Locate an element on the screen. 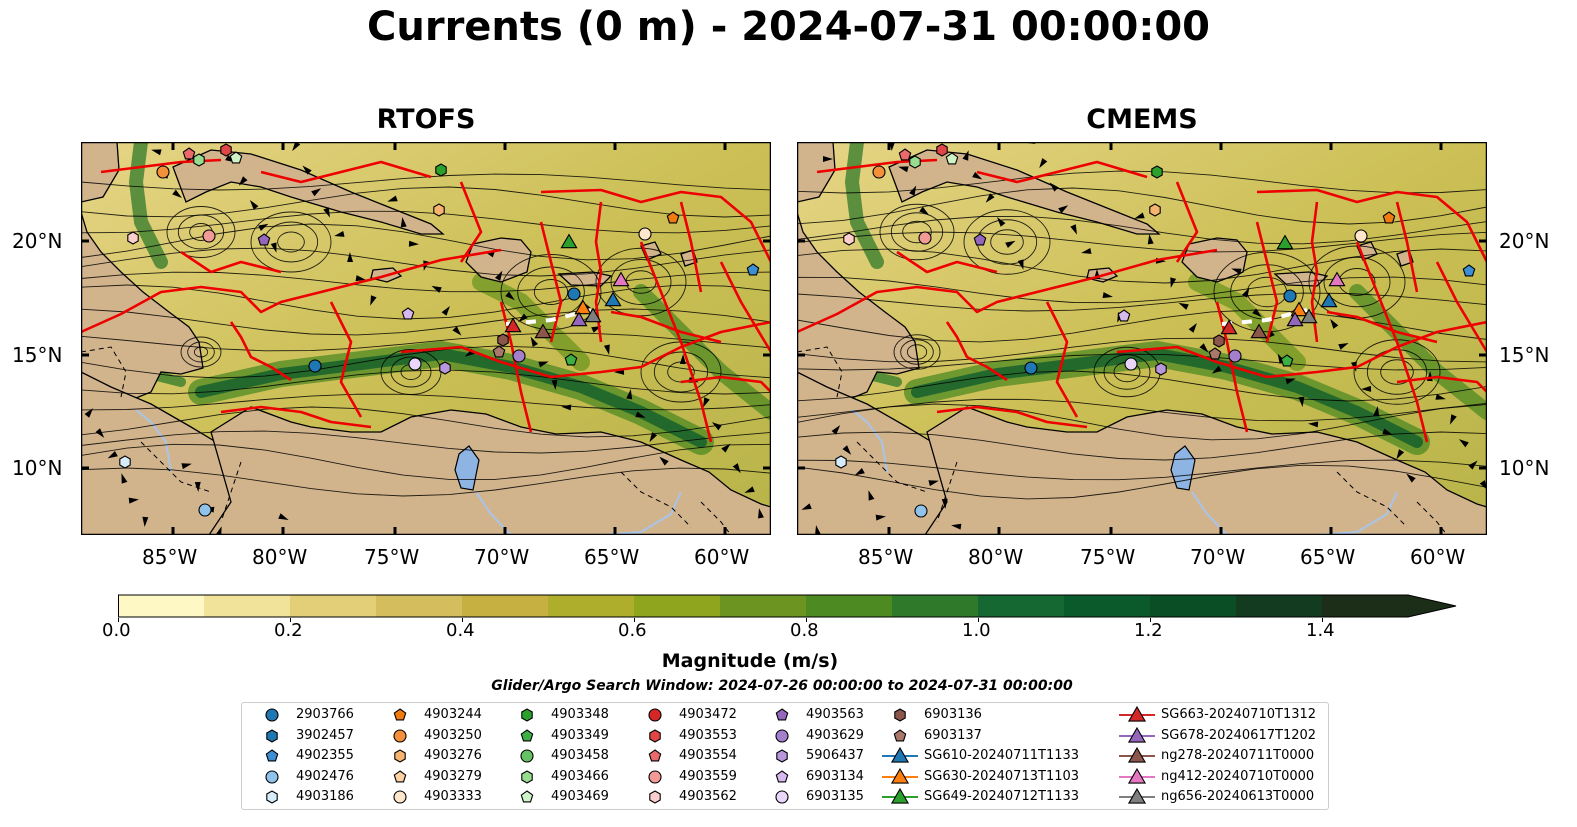 The image size is (1577, 827). colorbar-extend-arrow is located at coordinates (1432, 606).